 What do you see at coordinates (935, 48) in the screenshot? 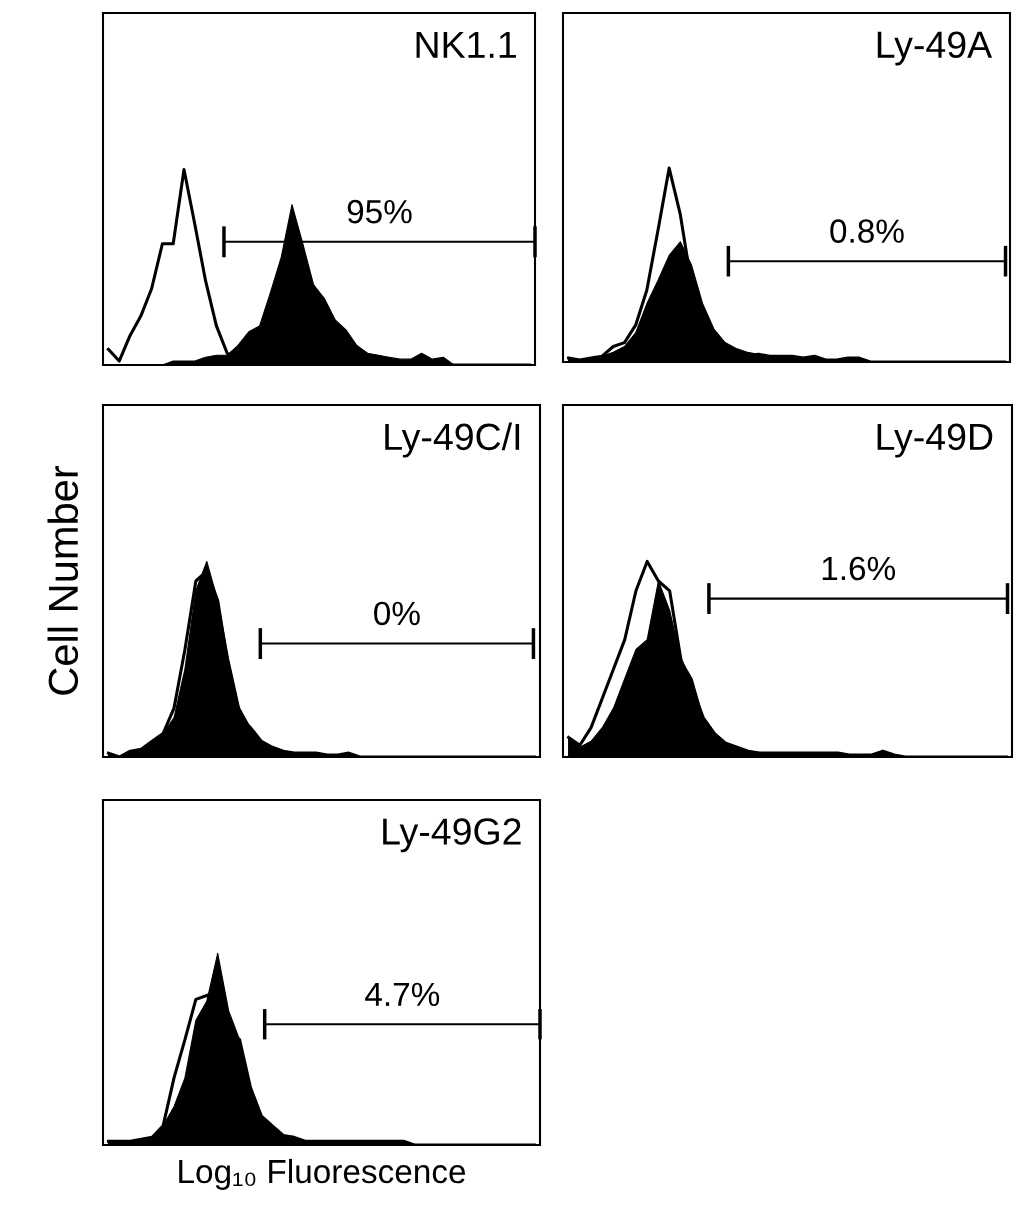
I see `chart-title: Ly-49A` at bounding box center [935, 48].